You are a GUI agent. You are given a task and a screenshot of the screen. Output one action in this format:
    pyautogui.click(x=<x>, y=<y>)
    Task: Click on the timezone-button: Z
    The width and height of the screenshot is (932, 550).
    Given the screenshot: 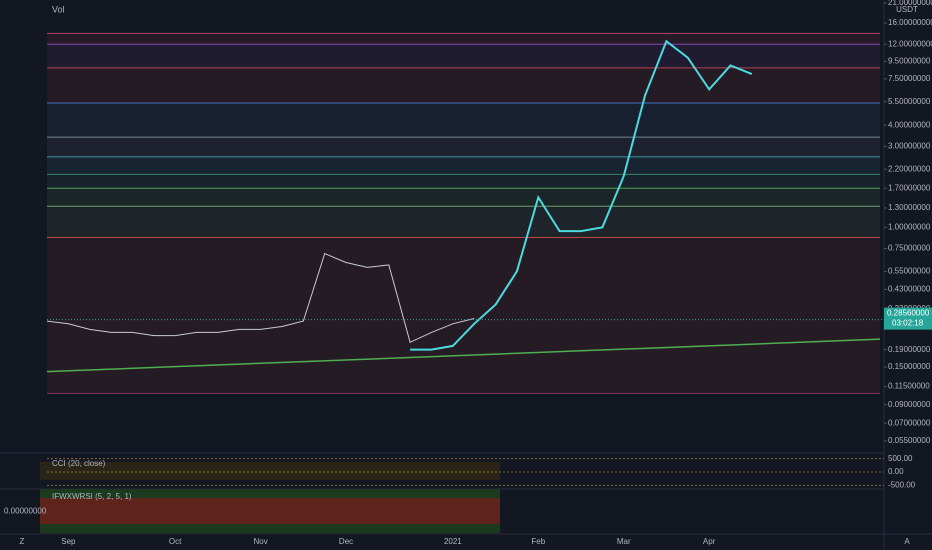 What is the action you would take?
    pyautogui.click(x=22, y=541)
    